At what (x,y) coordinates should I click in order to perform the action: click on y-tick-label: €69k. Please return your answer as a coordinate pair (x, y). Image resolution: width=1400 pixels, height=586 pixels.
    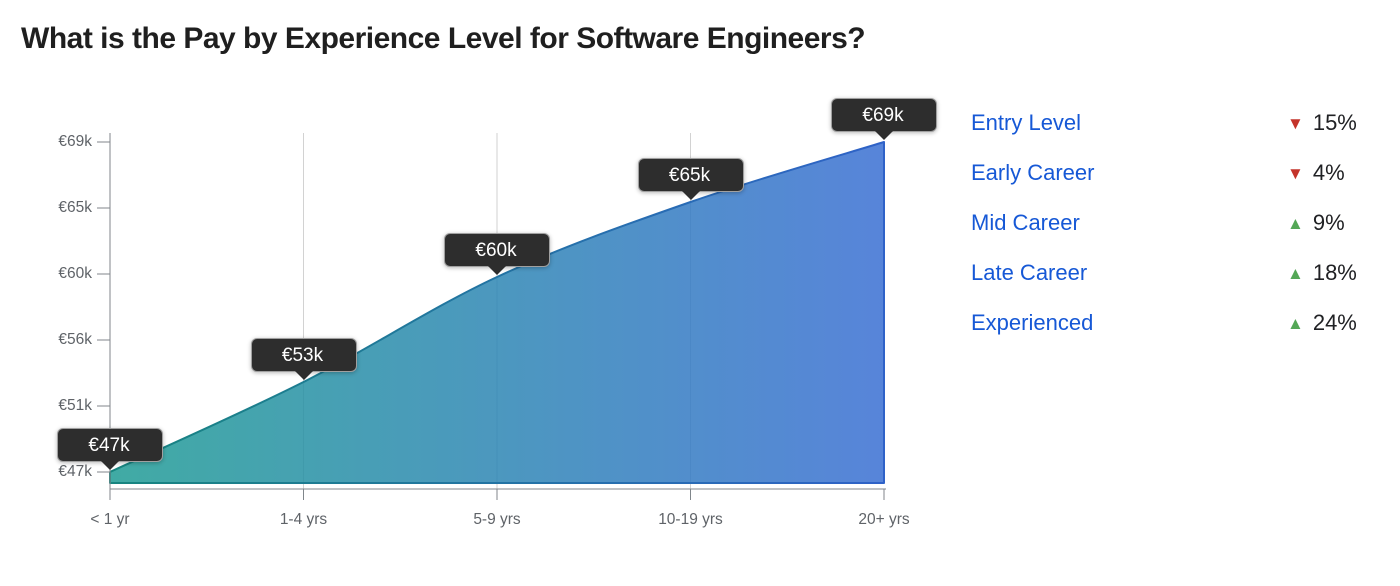
    Looking at the image, I should click on (75, 141).